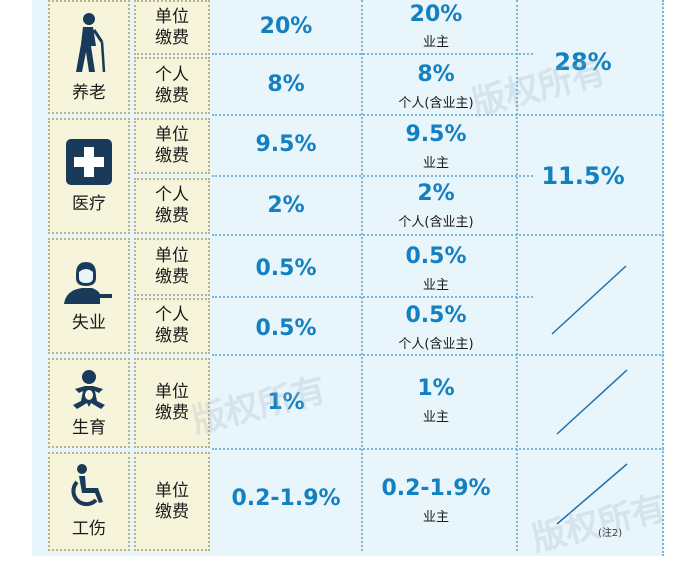 This screenshot has width=683, height=576. Describe the element at coordinates (89, 161) in the screenshot. I see `medical-cross-icon` at that location.